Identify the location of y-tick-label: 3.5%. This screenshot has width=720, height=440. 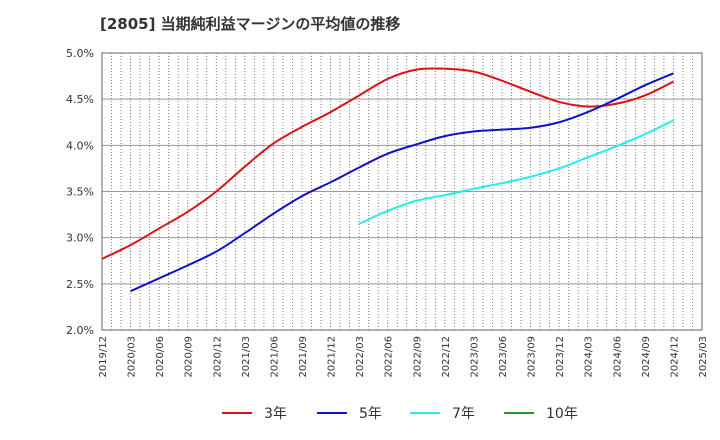
(80, 192).